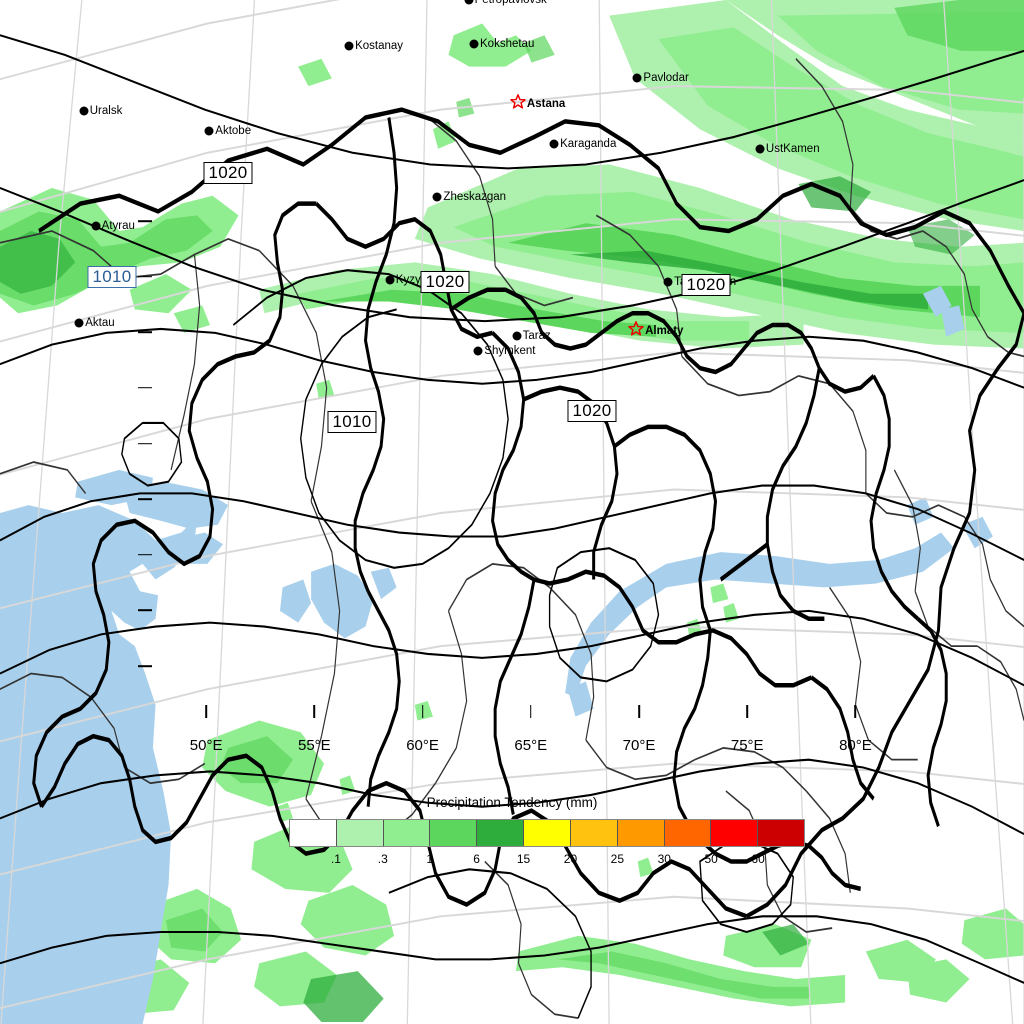 This screenshot has height=1024, width=1024. What do you see at coordinates (531, 745) in the screenshot?
I see `longitude-label: 65°E` at bounding box center [531, 745].